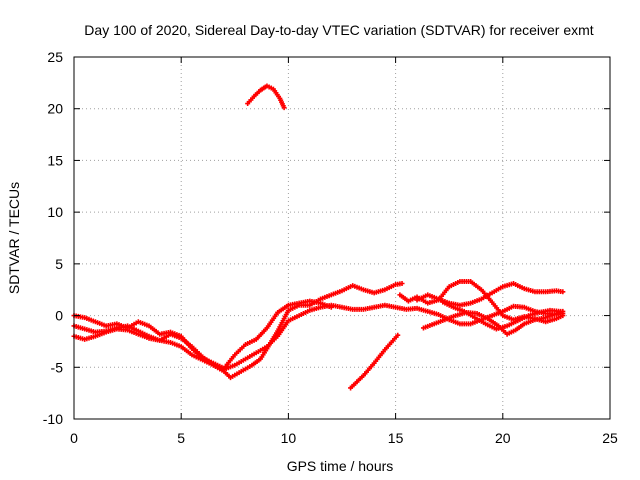 This screenshot has height=480, width=640. Describe the element at coordinates (181, 438) in the screenshot. I see `x-tick-label: 5` at that location.